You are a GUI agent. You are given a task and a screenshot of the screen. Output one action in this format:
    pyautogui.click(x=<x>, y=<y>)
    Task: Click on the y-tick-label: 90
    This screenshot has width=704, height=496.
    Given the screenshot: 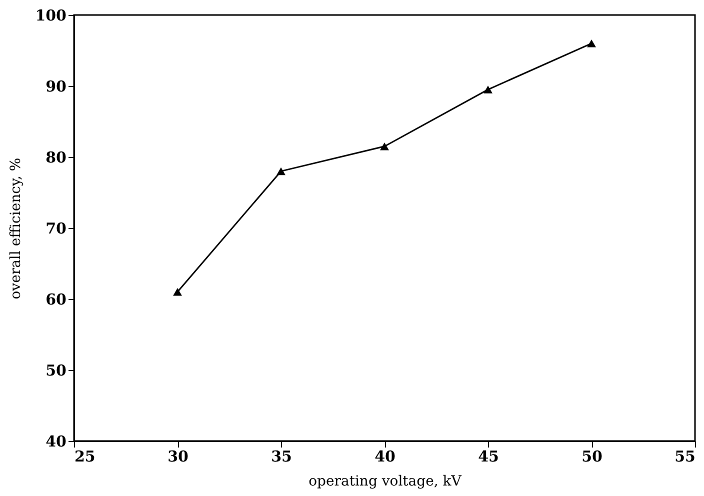 What is the action you would take?
    pyautogui.click(x=56, y=87)
    